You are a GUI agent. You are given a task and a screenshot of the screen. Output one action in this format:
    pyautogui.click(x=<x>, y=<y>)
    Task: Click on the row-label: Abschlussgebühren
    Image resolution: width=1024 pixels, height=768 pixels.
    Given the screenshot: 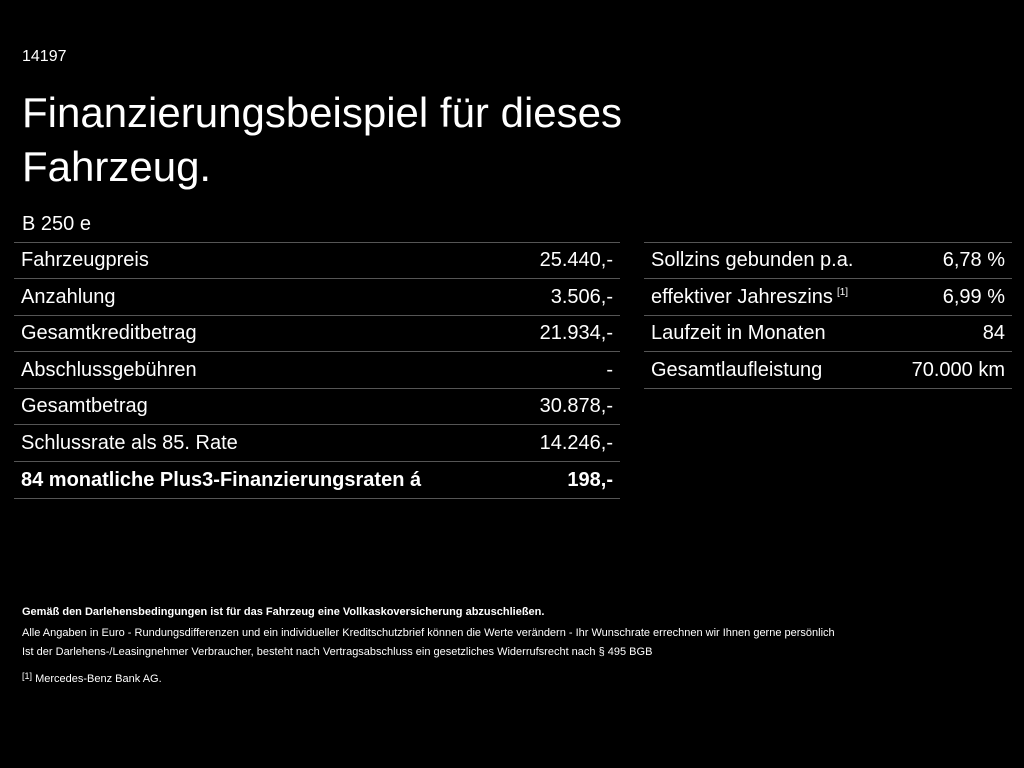 What is the action you would take?
    pyautogui.click(x=109, y=370)
    